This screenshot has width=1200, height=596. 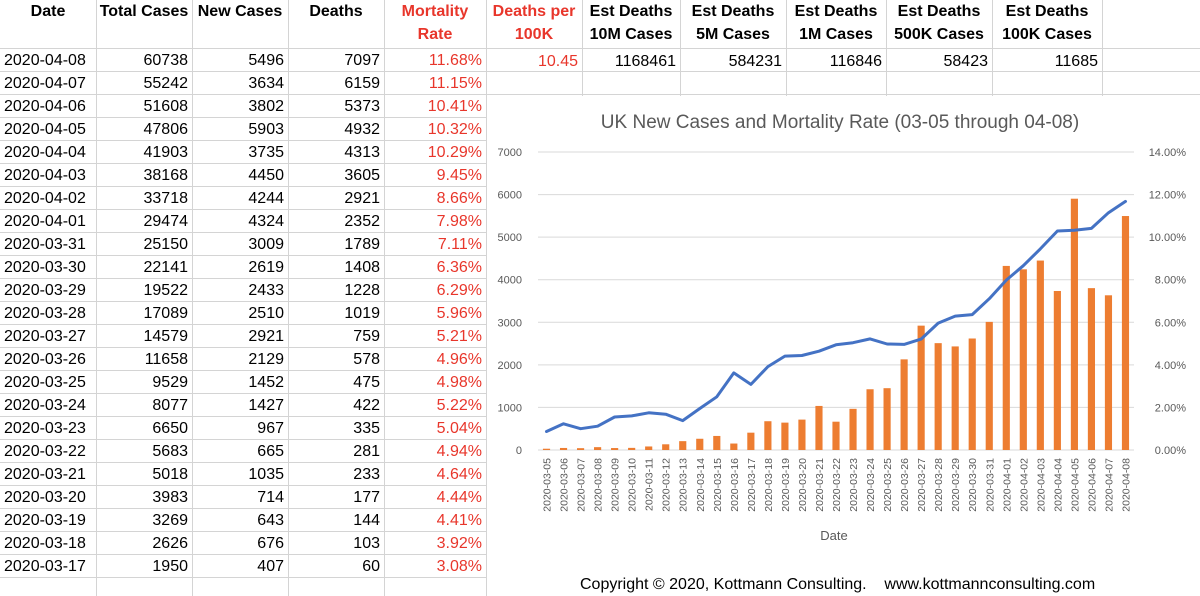 I want to click on cell-deaths: 7097, so click(x=362, y=60).